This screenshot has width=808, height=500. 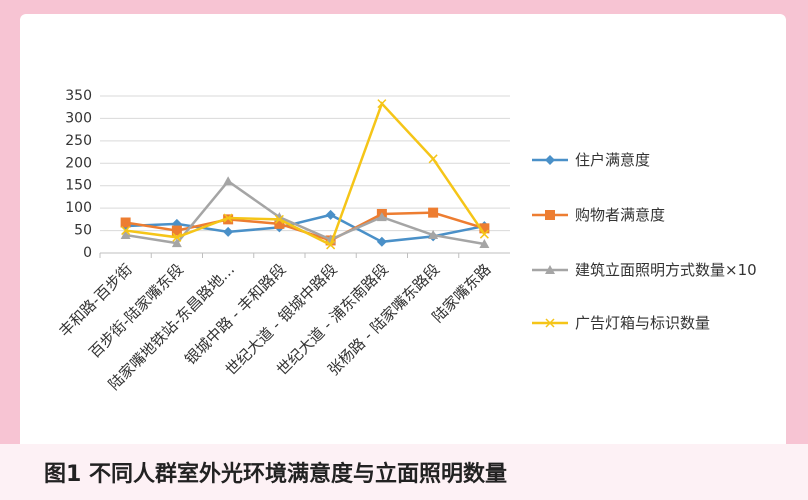 What do you see at coordinates (78, 163) in the screenshot?
I see `y-tick-label: 200` at bounding box center [78, 163].